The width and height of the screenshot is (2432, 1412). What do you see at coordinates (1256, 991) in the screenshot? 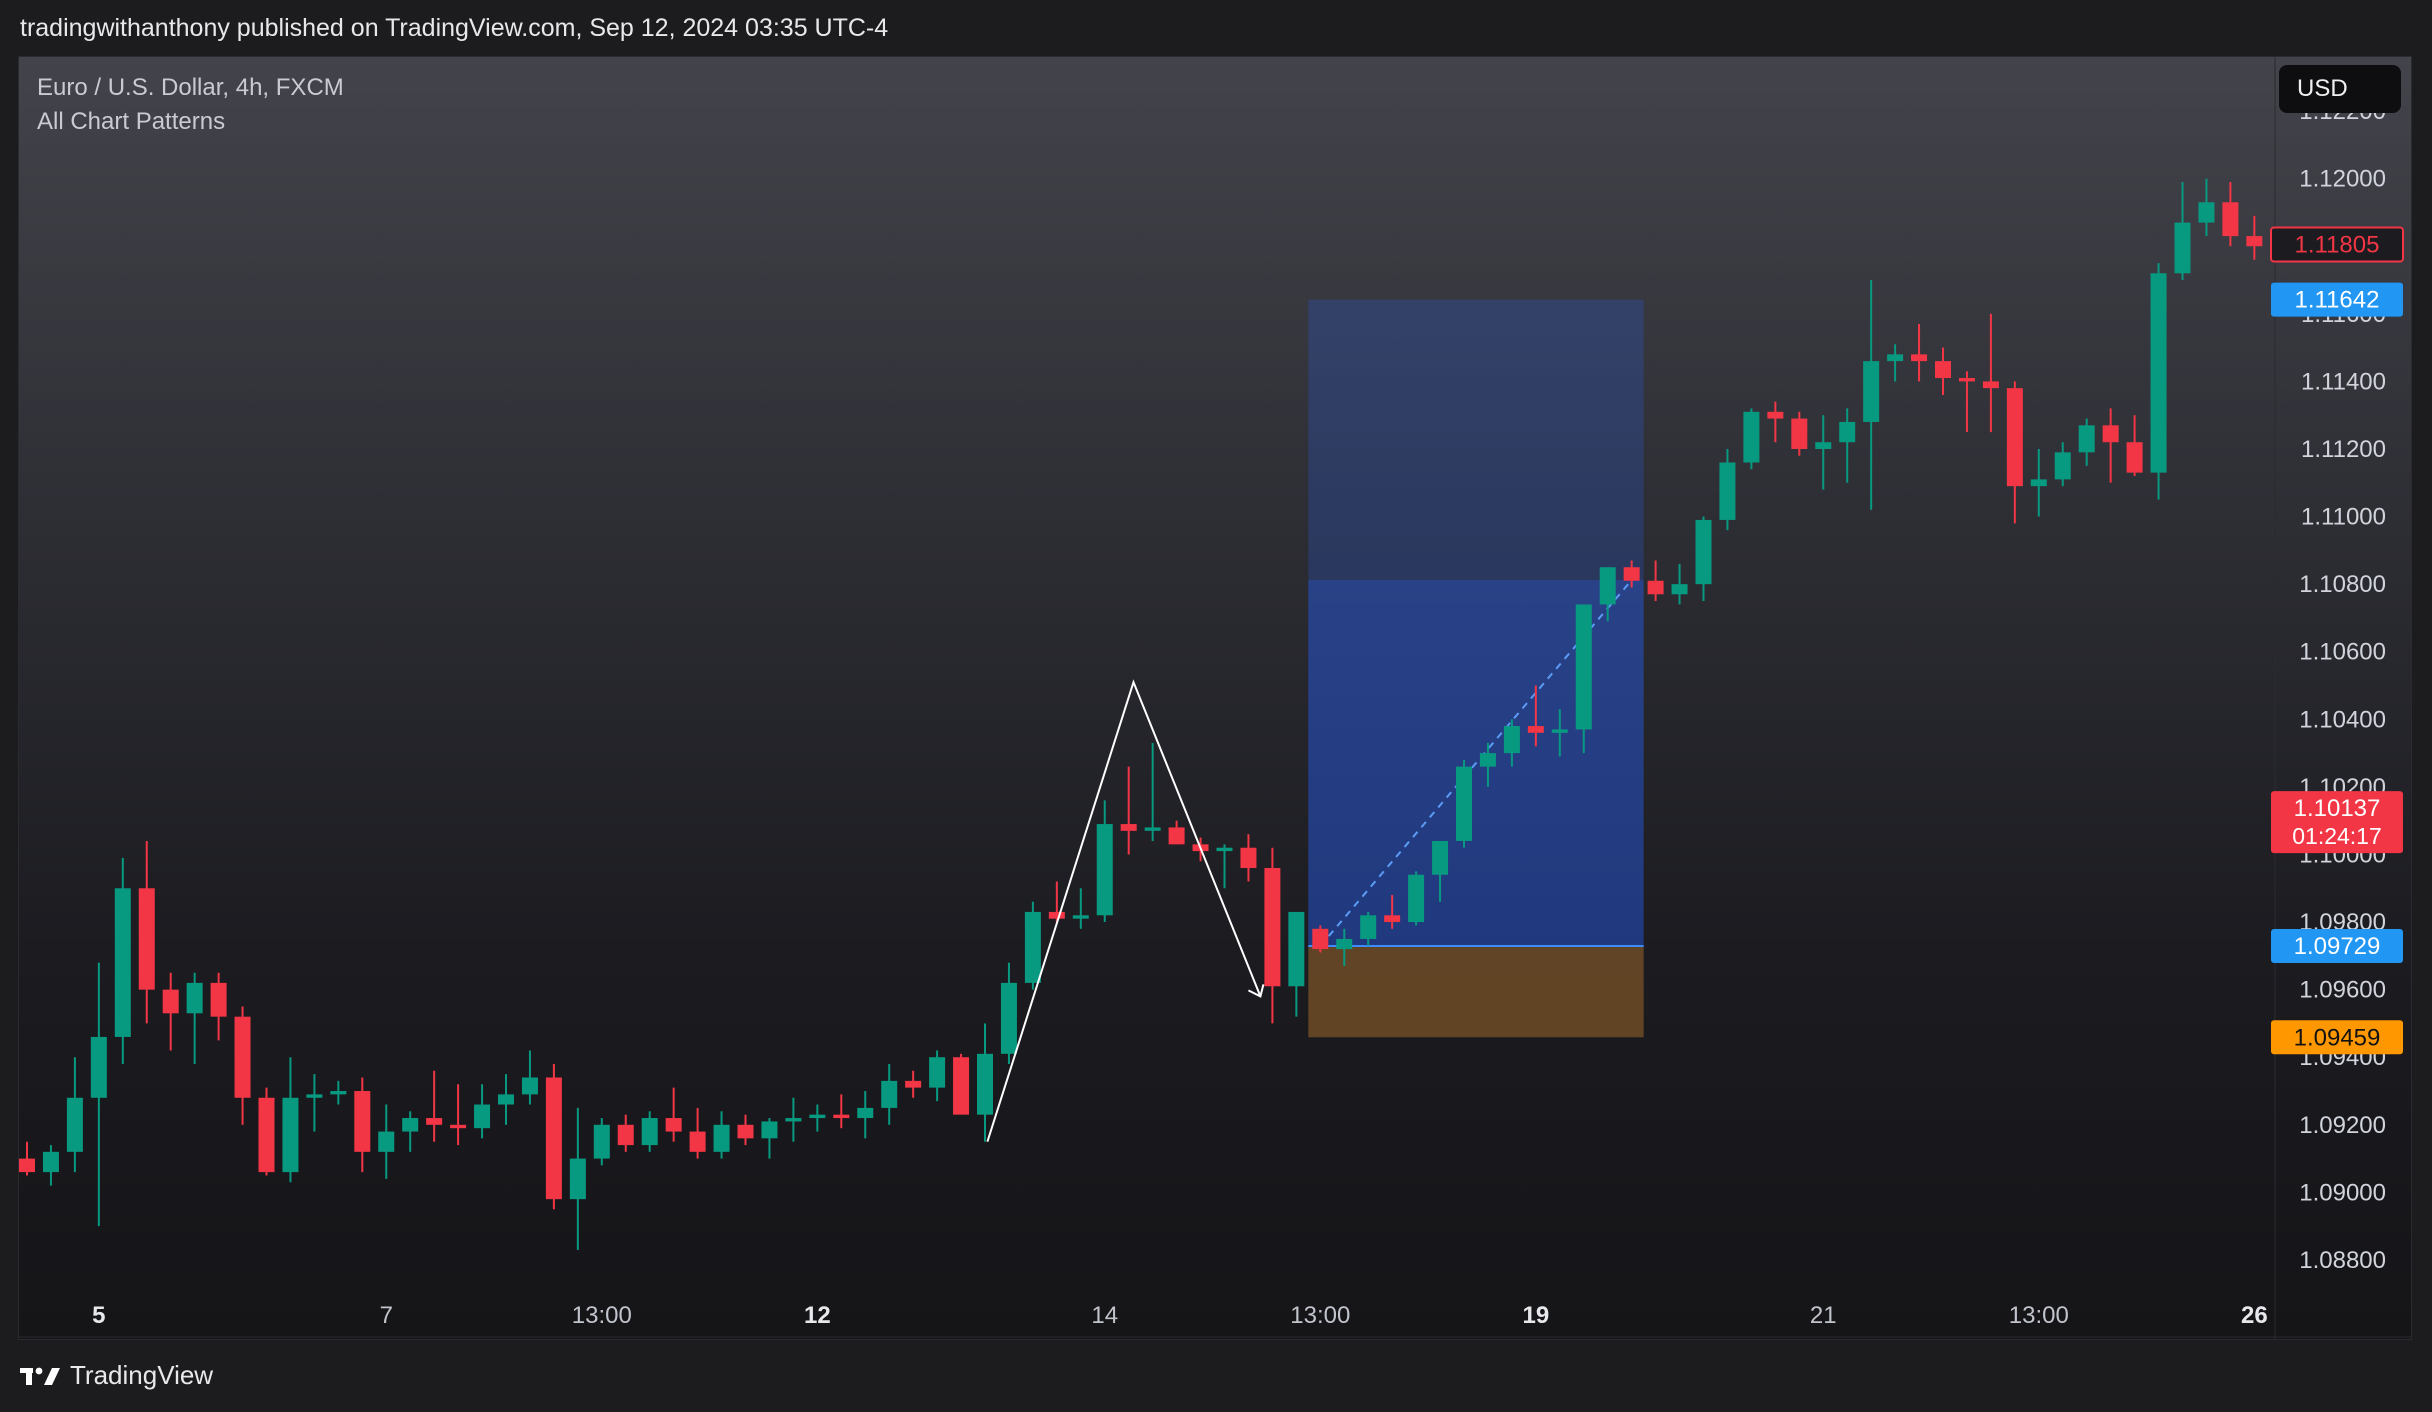
I see `pattern-arrowhead` at bounding box center [1256, 991].